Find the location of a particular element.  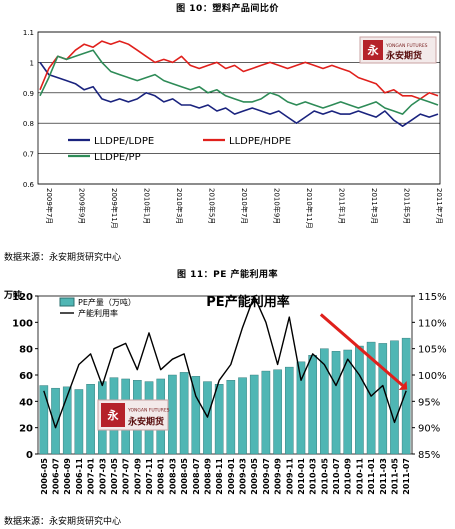

figure1-source: 数据来源：永安期货研究中心 is located at coordinates (63, 258).